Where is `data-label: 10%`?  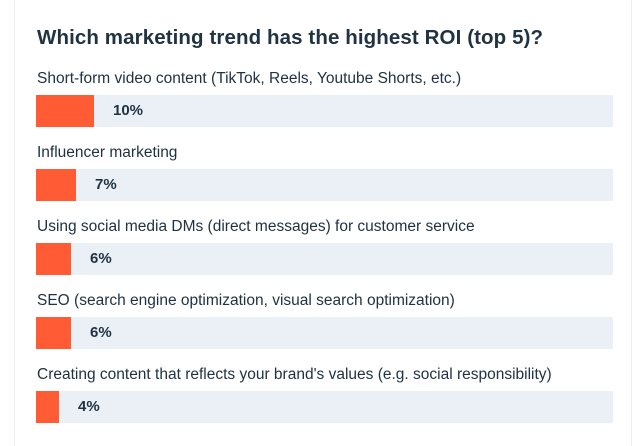
data-label: 10% is located at coordinates (128, 110).